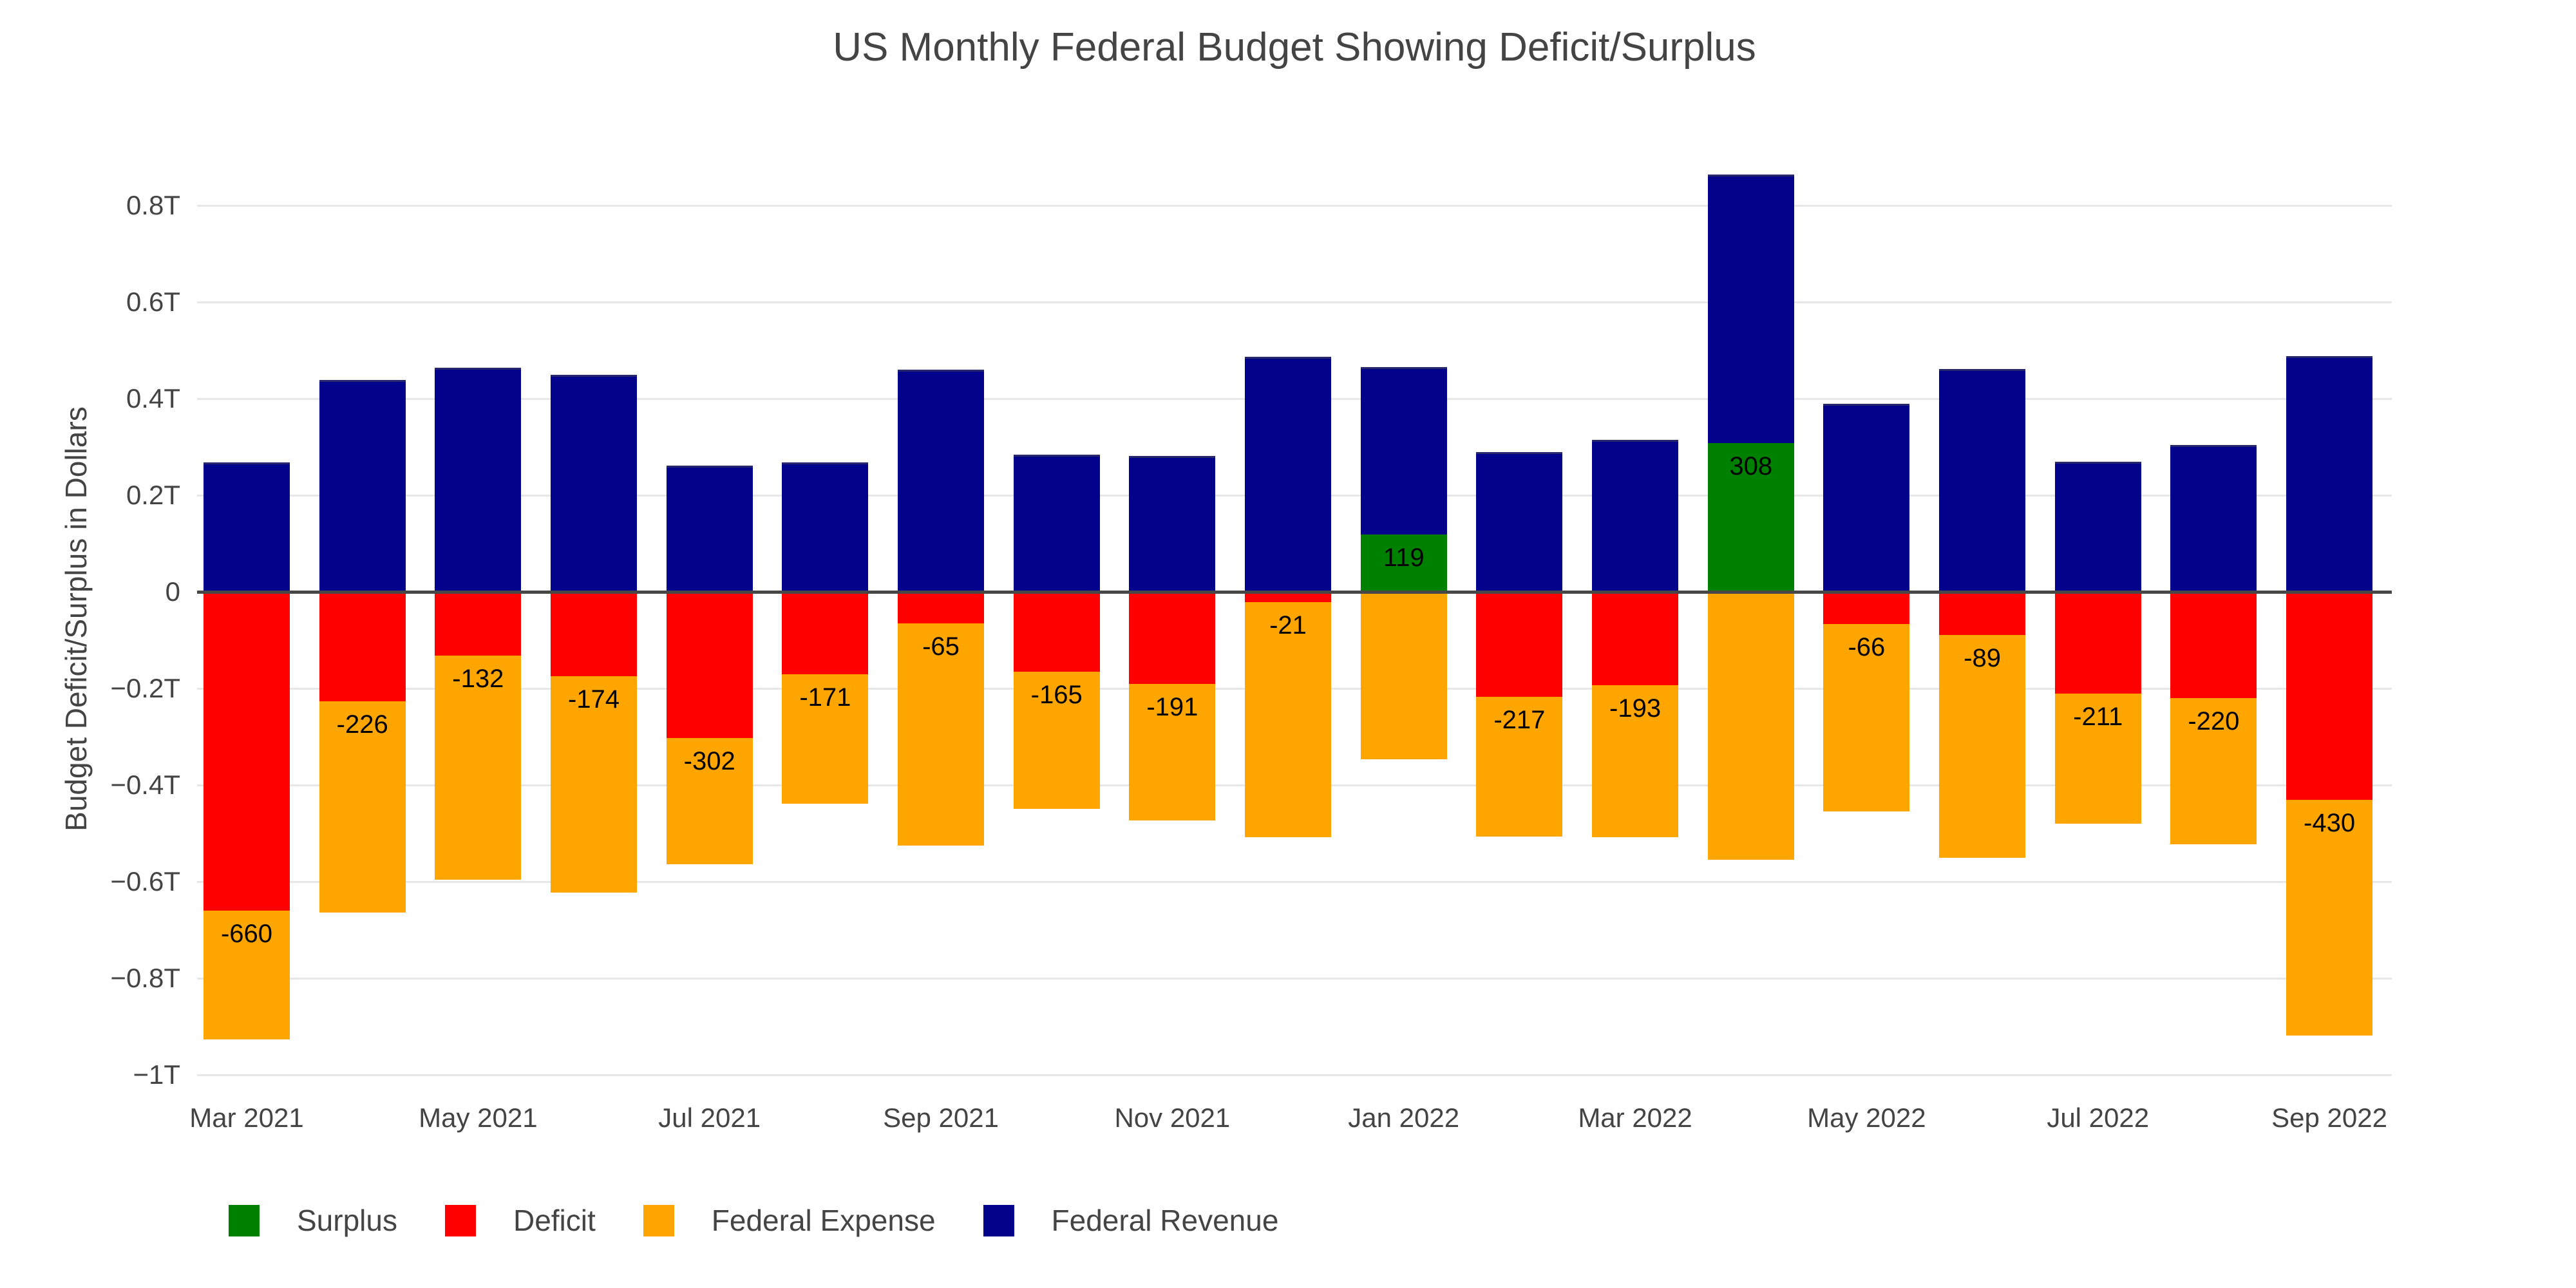  What do you see at coordinates (460, 1220) in the screenshot?
I see `deficit-swatch-icon` at bounding box center [460, 1220].